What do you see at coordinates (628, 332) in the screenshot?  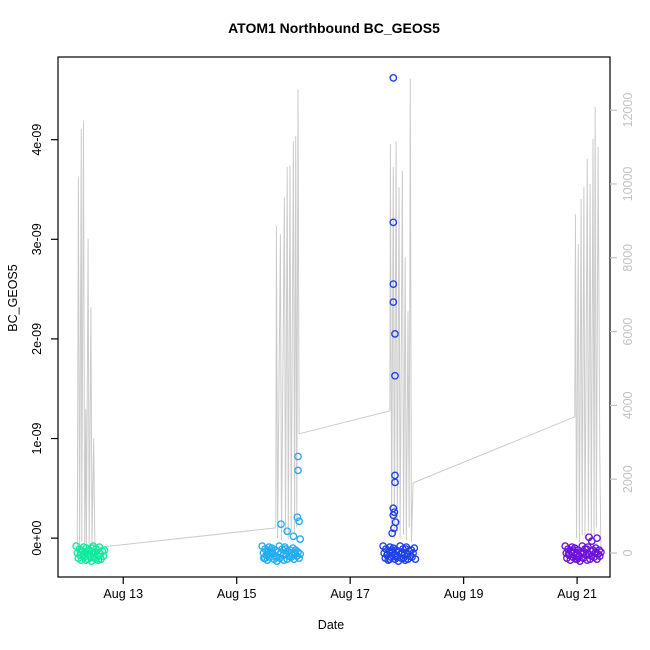 I see `y-right-tick-label: 6000` at bounding box center [628, 332].